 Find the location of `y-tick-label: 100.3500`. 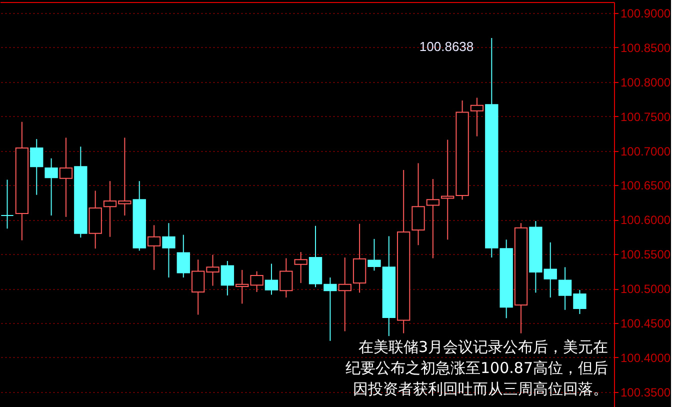

y-tick-label: 100.3500 is located at coordinates (645, 392).